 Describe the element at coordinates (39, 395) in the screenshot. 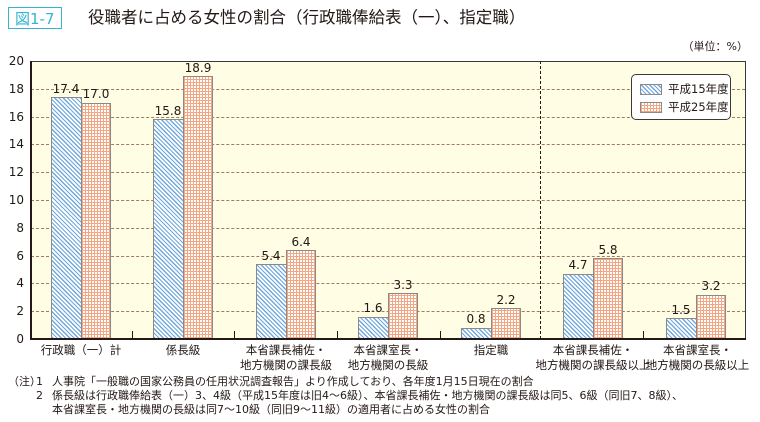

I see `footnote-number: 2` at that location.